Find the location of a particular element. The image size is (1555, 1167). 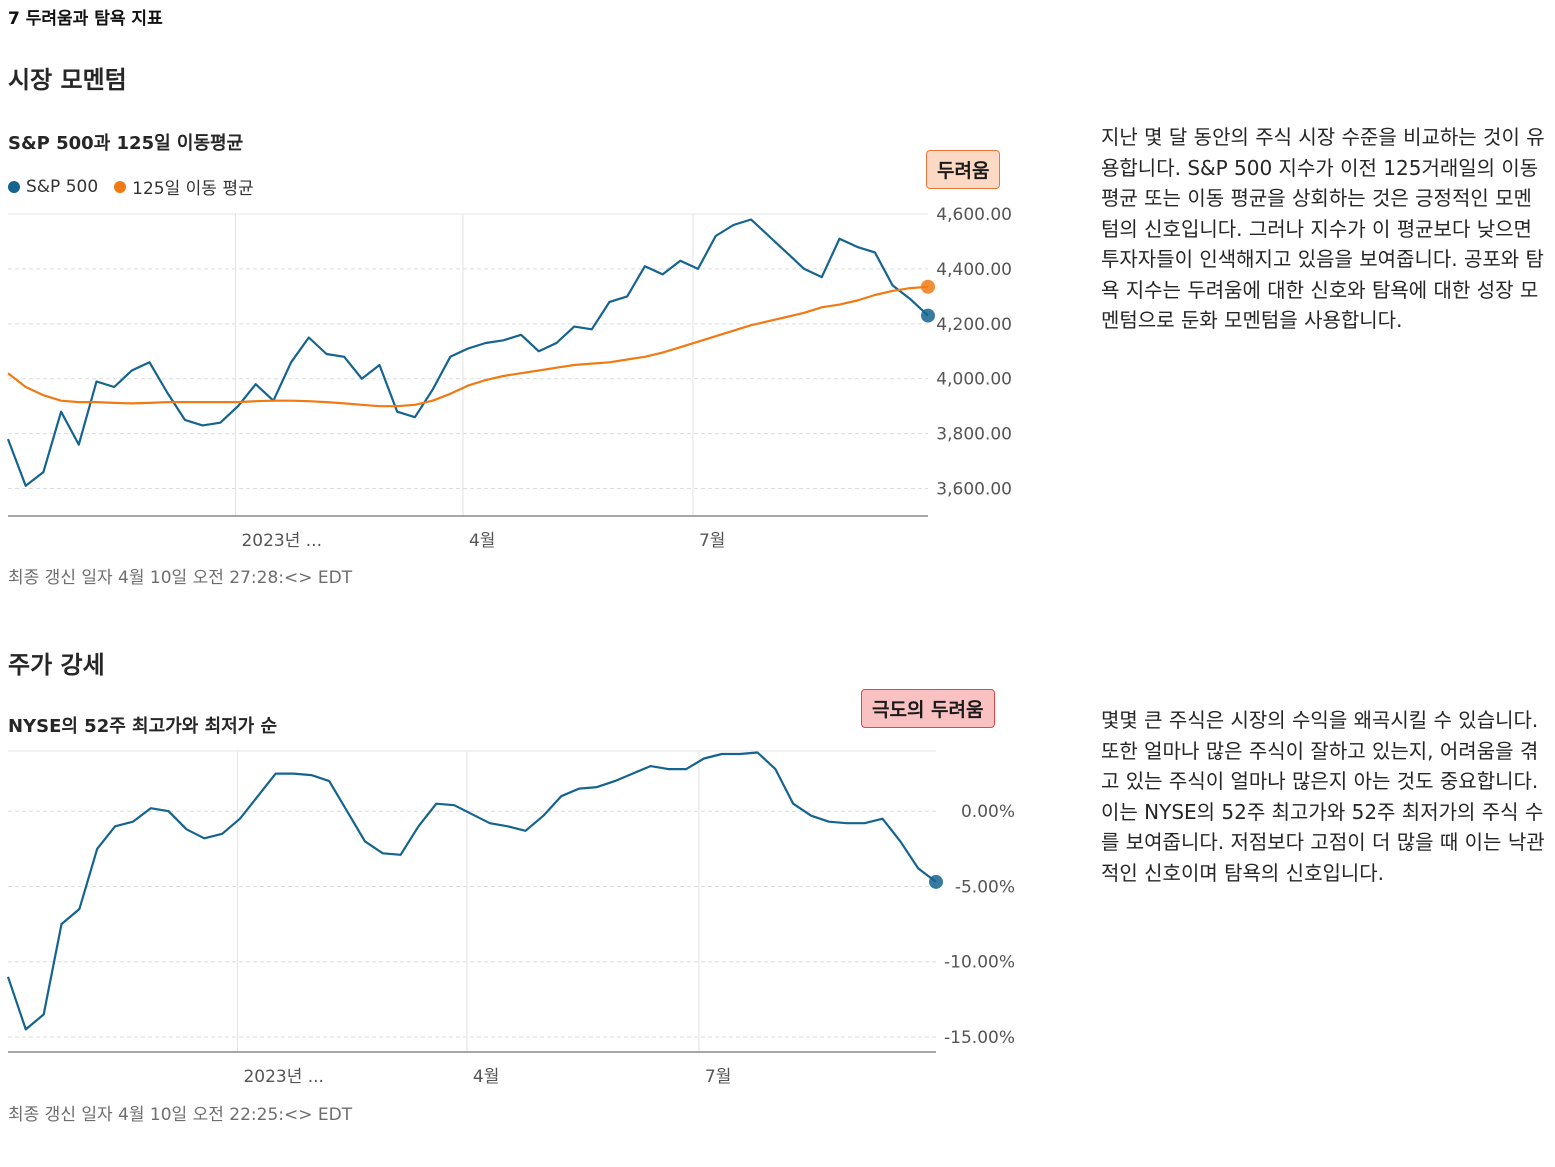

y-tick-label: 4,200.00 is located at coordinates (974, 325).